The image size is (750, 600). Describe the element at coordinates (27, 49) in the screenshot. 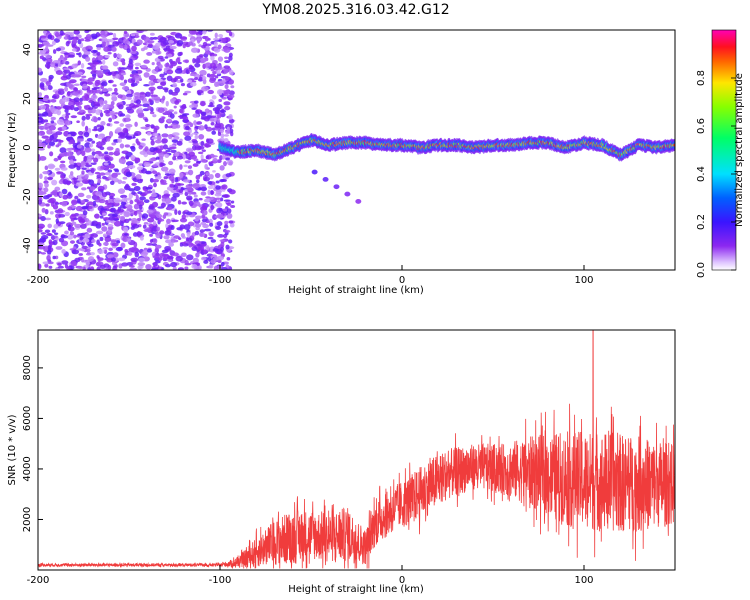

I see `y-tick-label: 40` at that location.